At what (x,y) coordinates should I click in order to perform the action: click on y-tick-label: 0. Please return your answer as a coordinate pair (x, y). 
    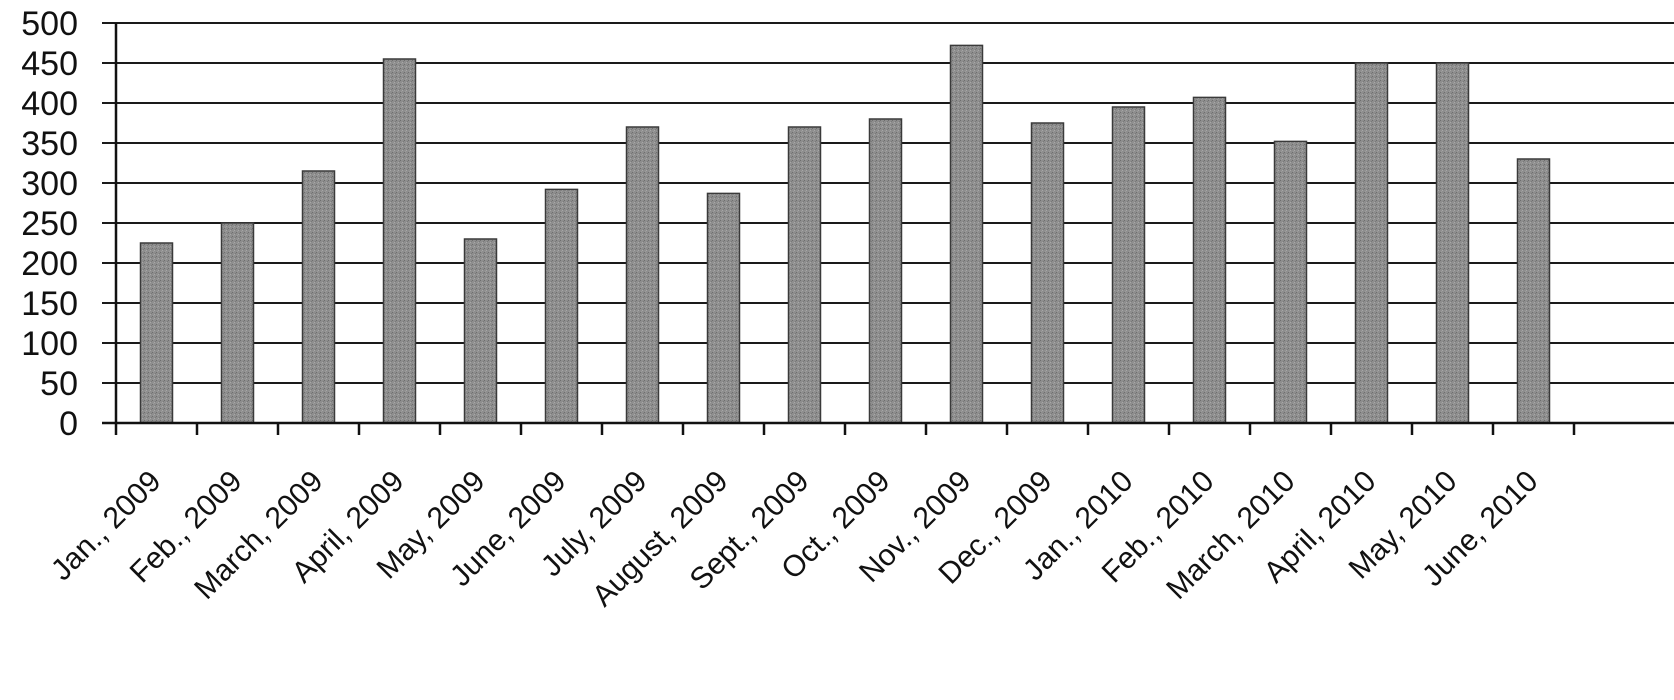
    Looking at the image, I should click on (68, 424).